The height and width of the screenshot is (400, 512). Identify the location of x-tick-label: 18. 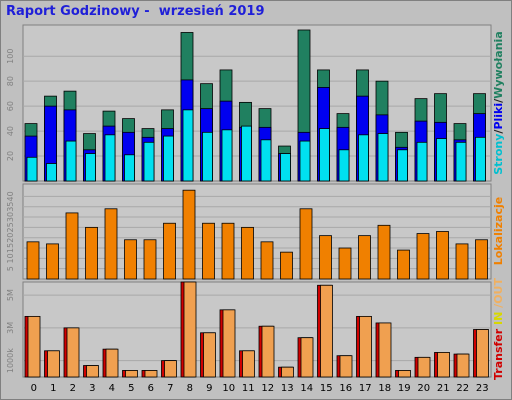
(384, 388).